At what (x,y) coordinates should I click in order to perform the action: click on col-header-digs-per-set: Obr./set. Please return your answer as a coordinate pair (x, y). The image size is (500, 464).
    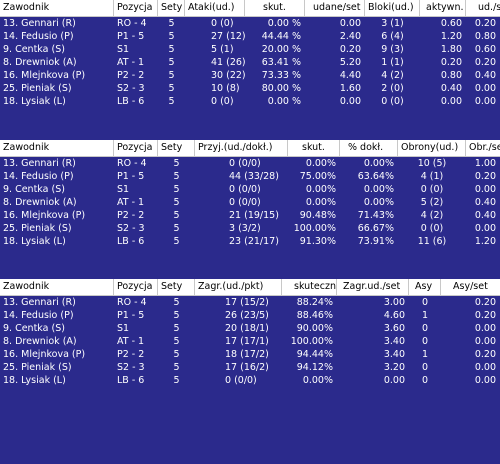
    Looking at the image, I should click on (484, 147).